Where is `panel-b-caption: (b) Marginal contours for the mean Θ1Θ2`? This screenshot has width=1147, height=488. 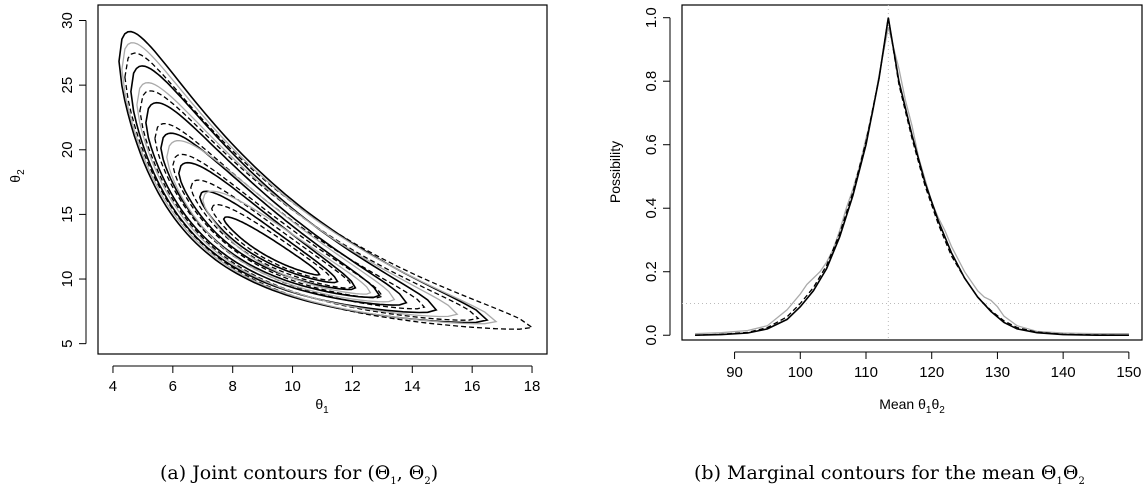 panel-b-caption: (b) Marginal contours for the mean Θ1Θ2 is located at coordinates (889, 474).